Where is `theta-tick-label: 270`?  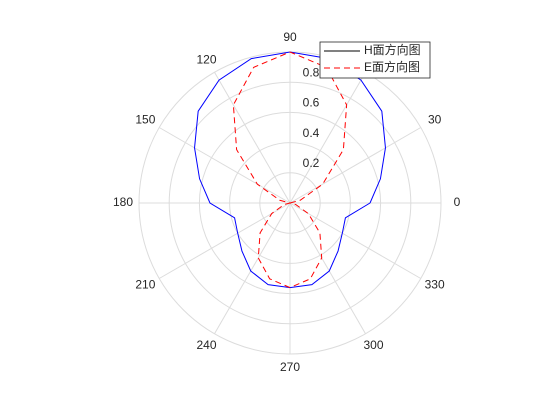 theta-tick-label: 270 is located at coordinates (290, 367).